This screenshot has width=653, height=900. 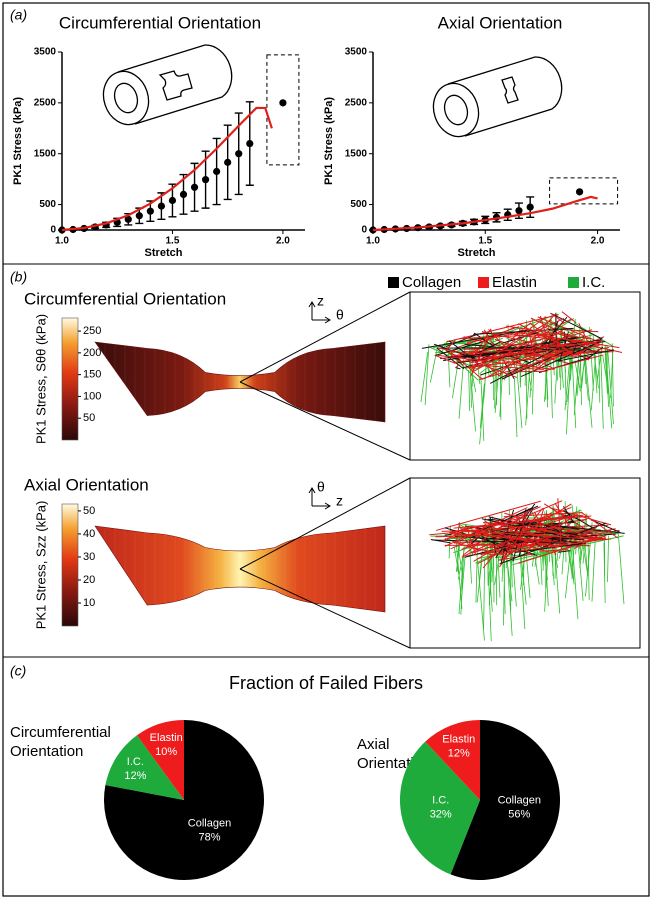 What do you see at coordinates (373, 744) in the screenshot?
I see `pie-label: Axial` at bounding box center [373, 744].